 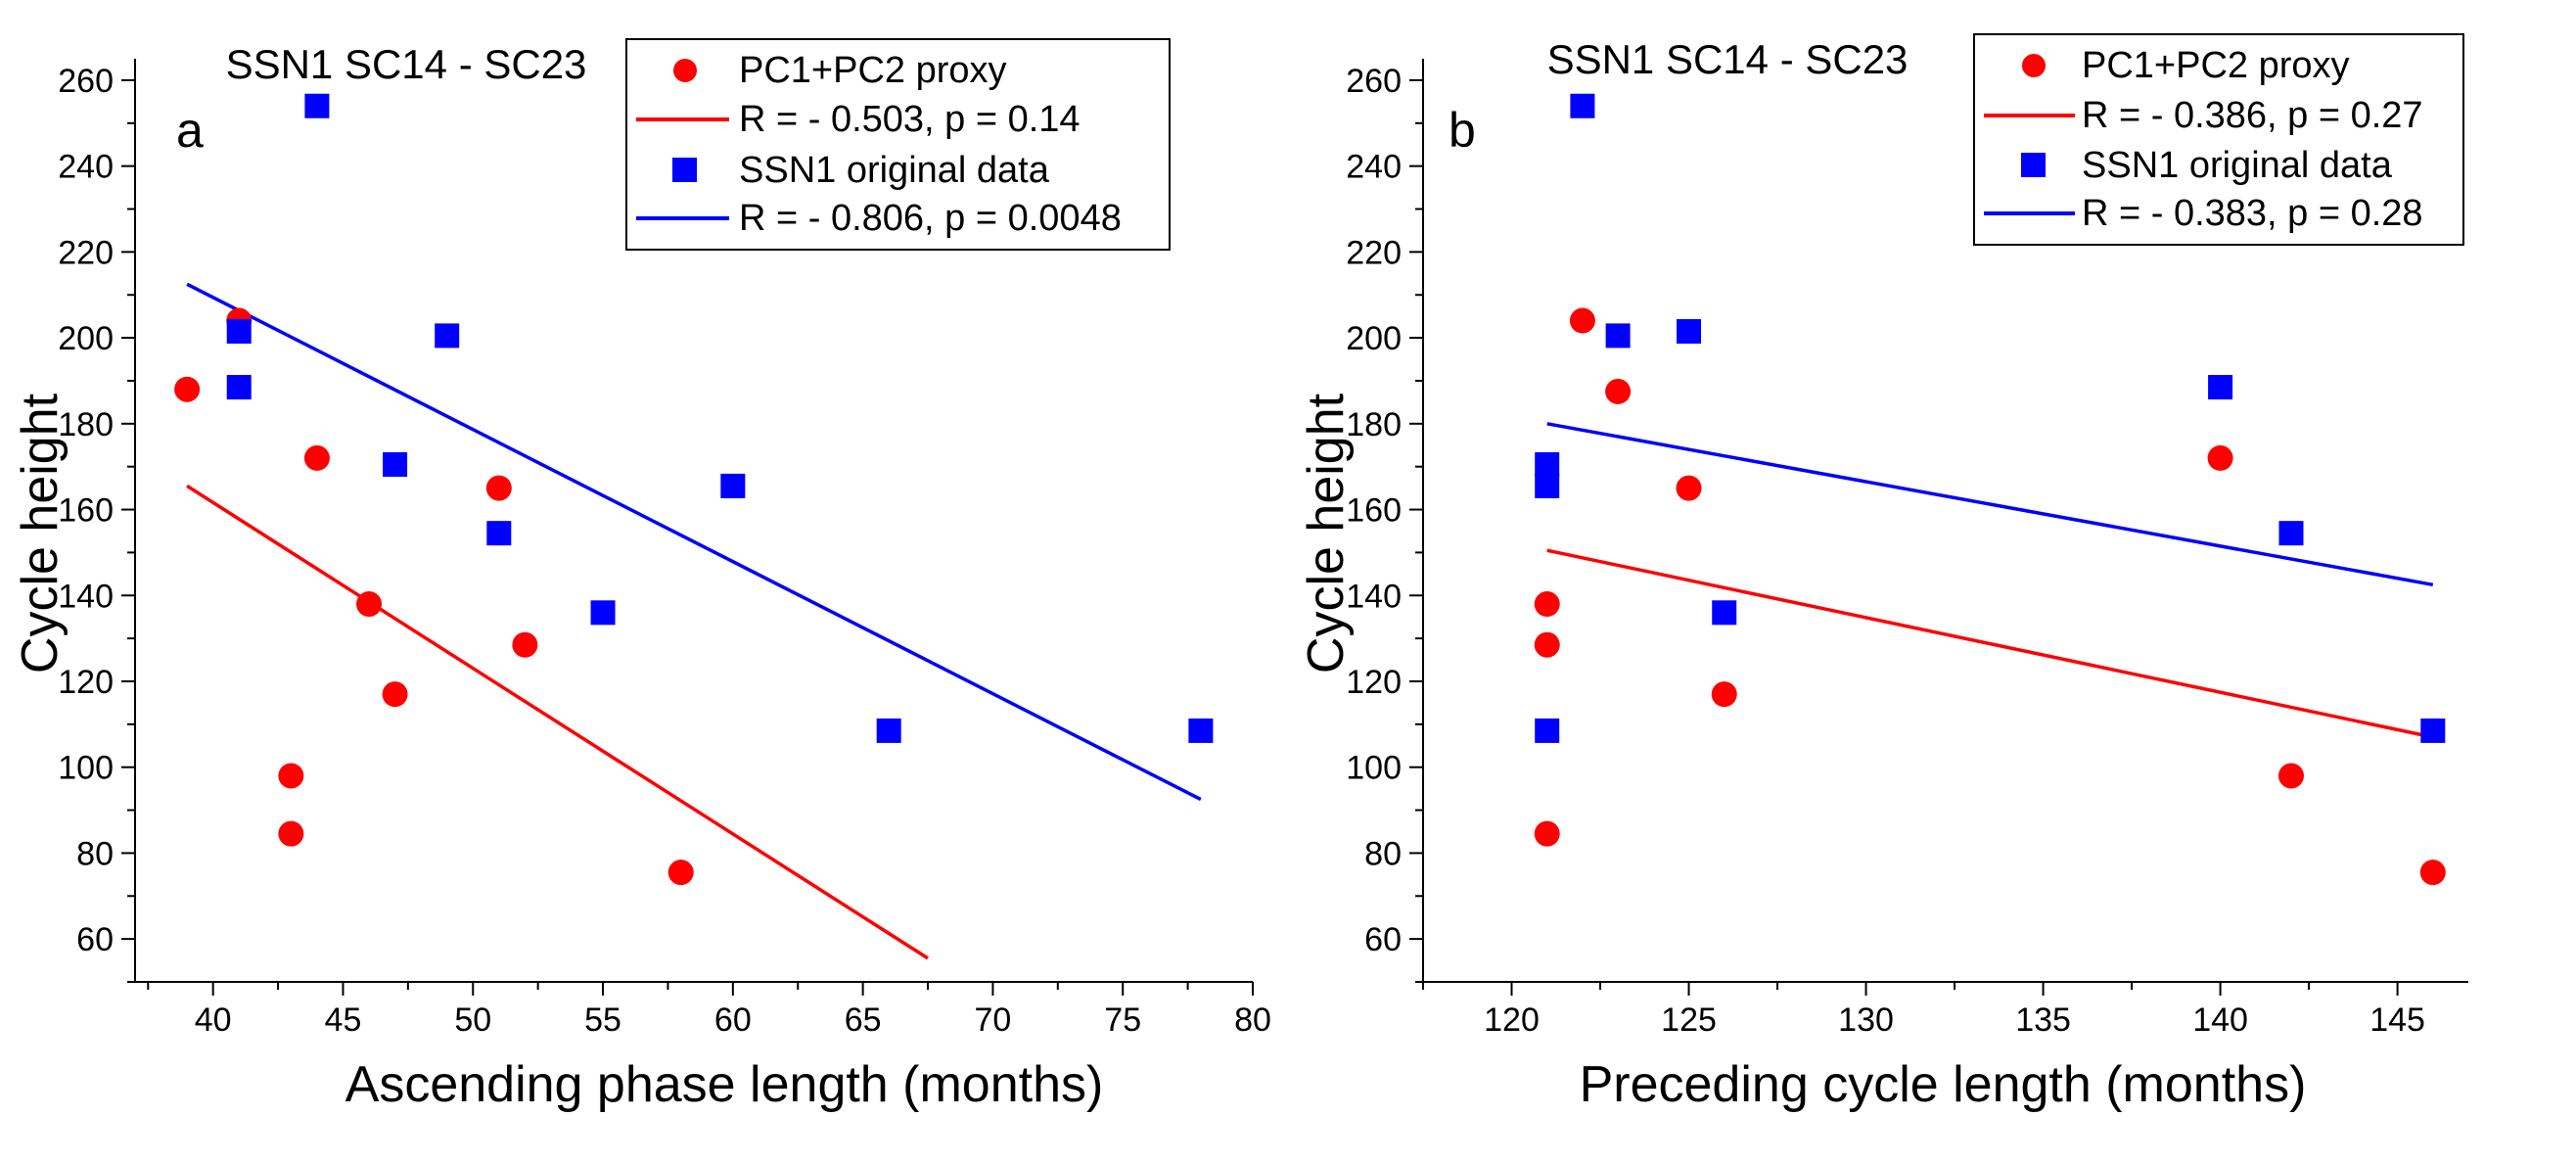 I want to click on legend-marker-ssn-a, so click(x=684, y=170).